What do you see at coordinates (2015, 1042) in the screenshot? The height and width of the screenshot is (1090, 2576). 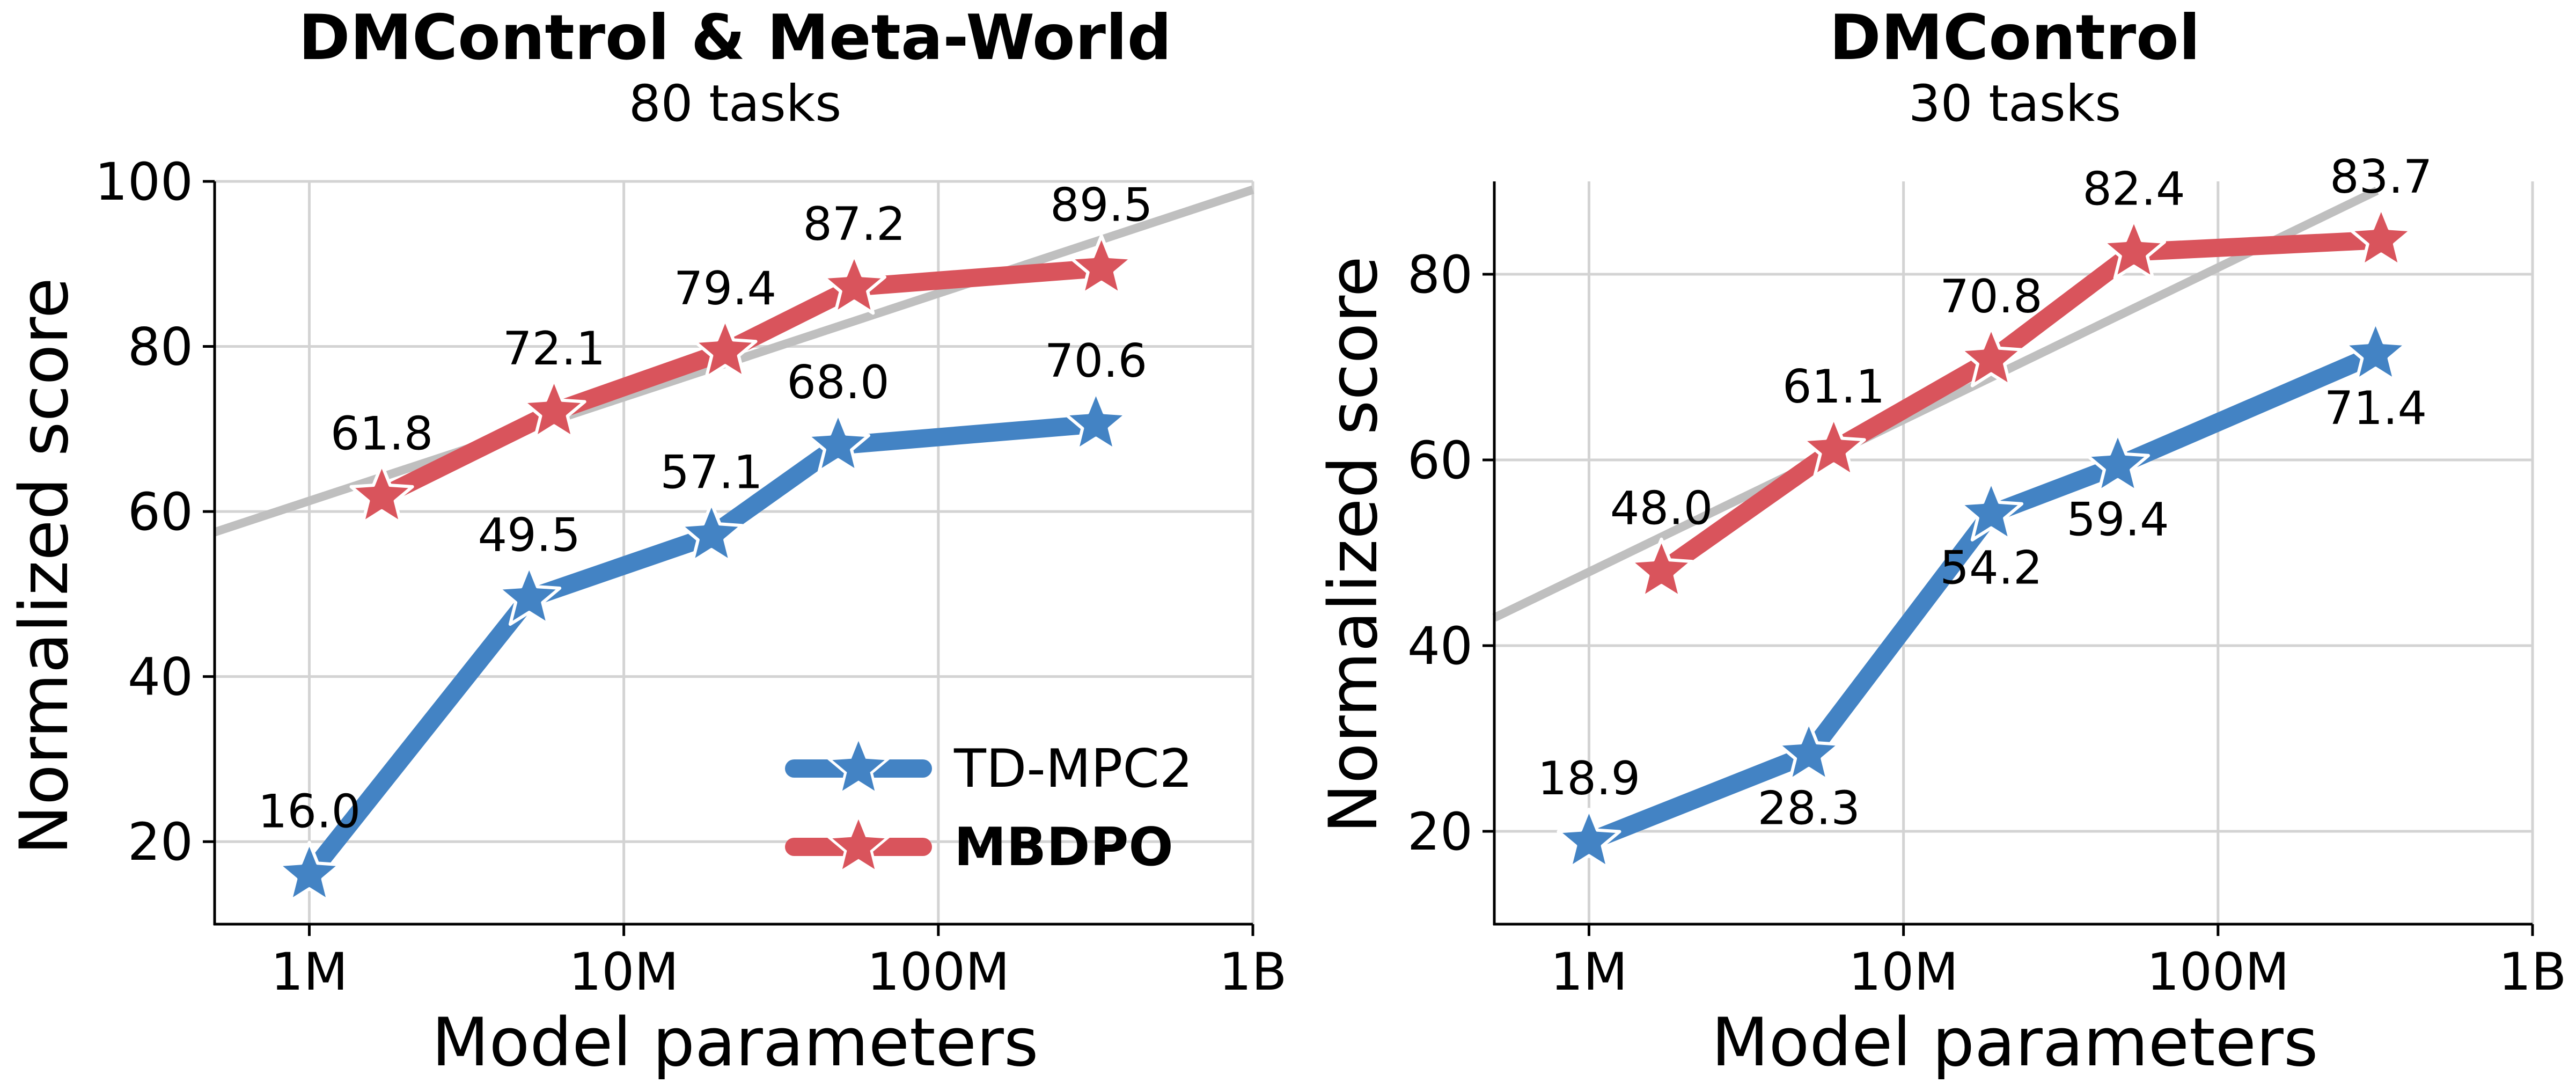 I see `chart-right-x-axis-label: Model parameters` at bounding box center [2015, 1042].